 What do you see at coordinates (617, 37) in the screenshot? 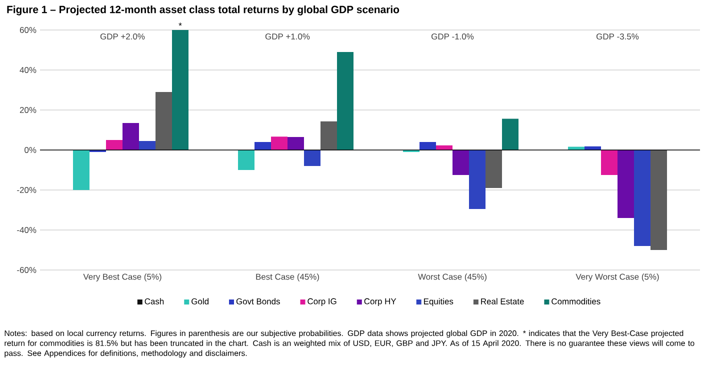
I see `annotation: GDP -3.5%` at bounding box center [617, 37].